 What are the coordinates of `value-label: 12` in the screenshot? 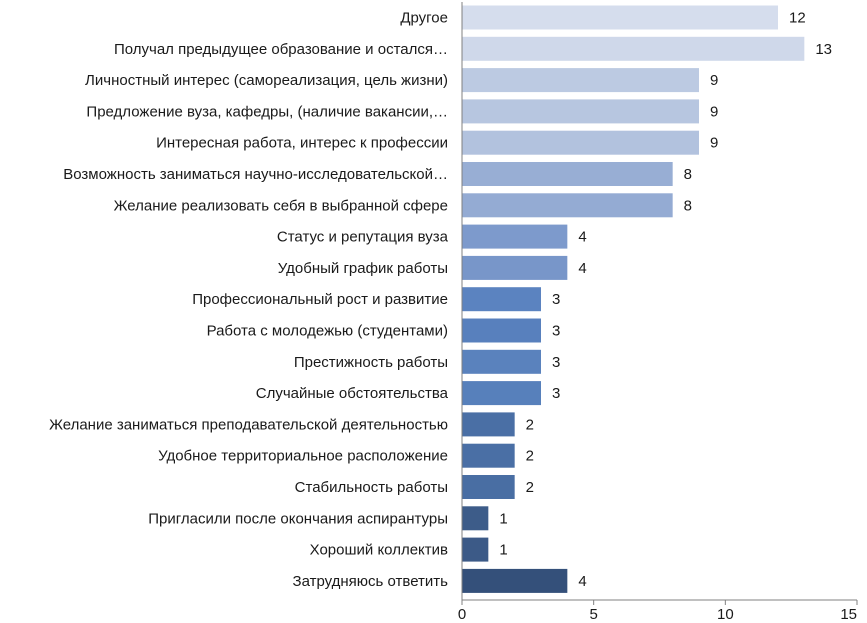 It's located at (797, 18).